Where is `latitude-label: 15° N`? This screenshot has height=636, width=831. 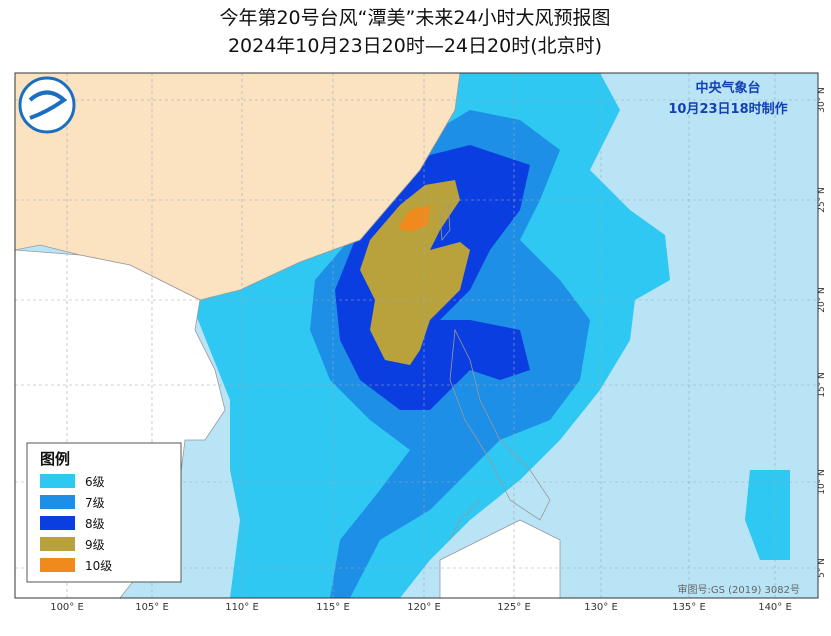 latitude-label: 15° N is located at coordinates (822, 385).